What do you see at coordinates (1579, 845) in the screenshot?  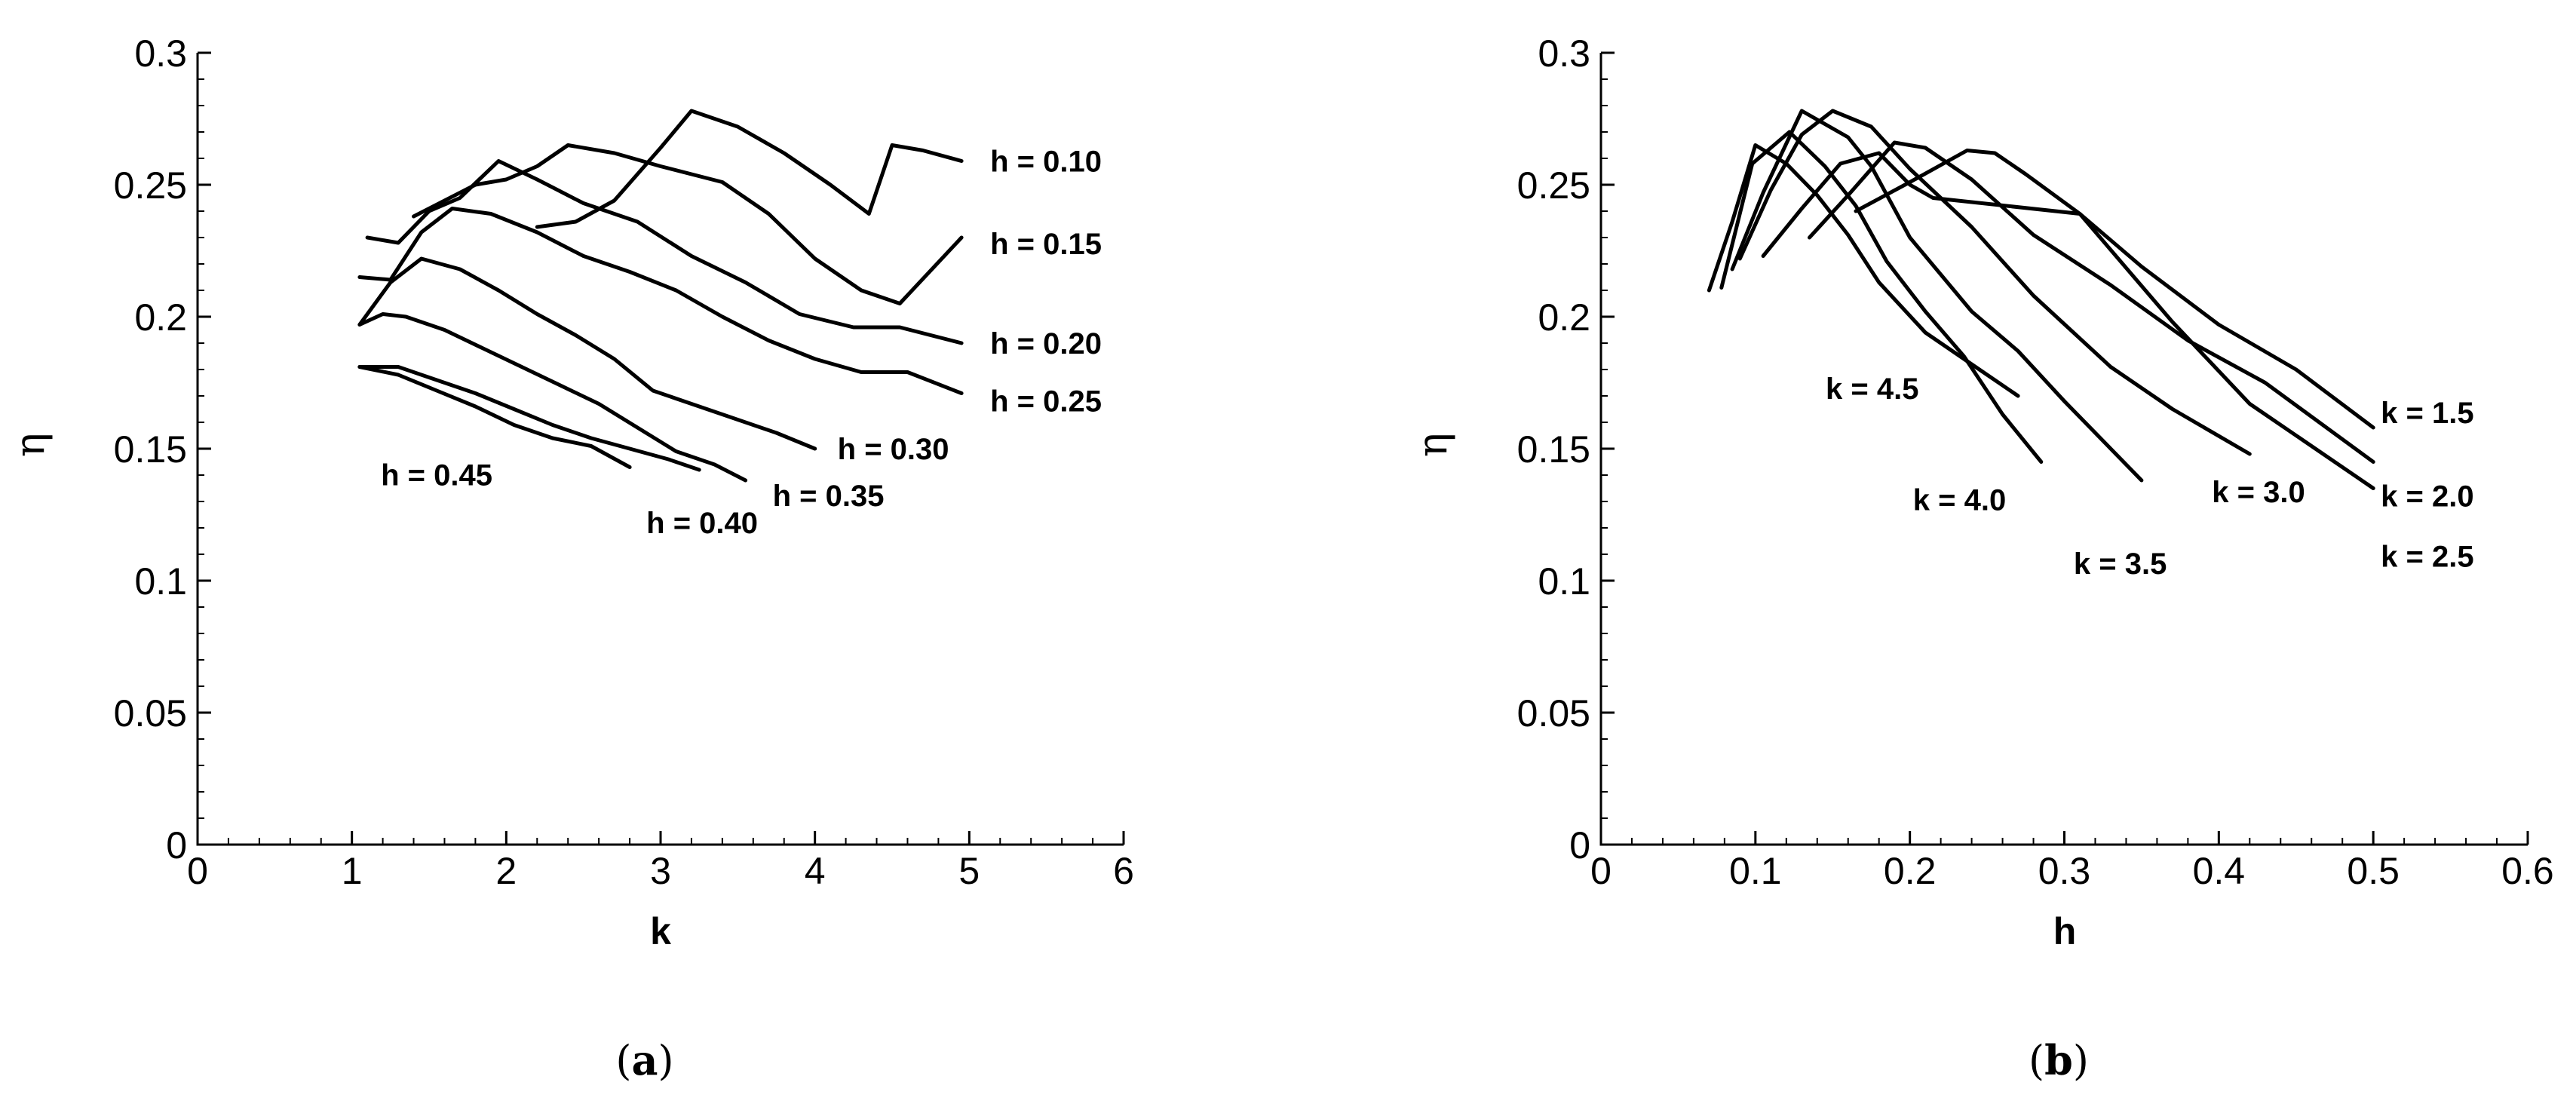 I see `panel-b-y-tick-label: 0` at bounding box center [1579, 845].